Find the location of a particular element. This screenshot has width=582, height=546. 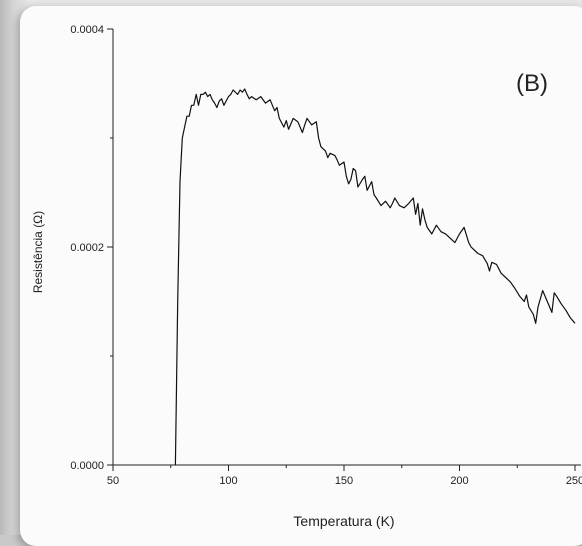

x-ticks: 50 100 150 200 250 is located at coordinates (344, 476).